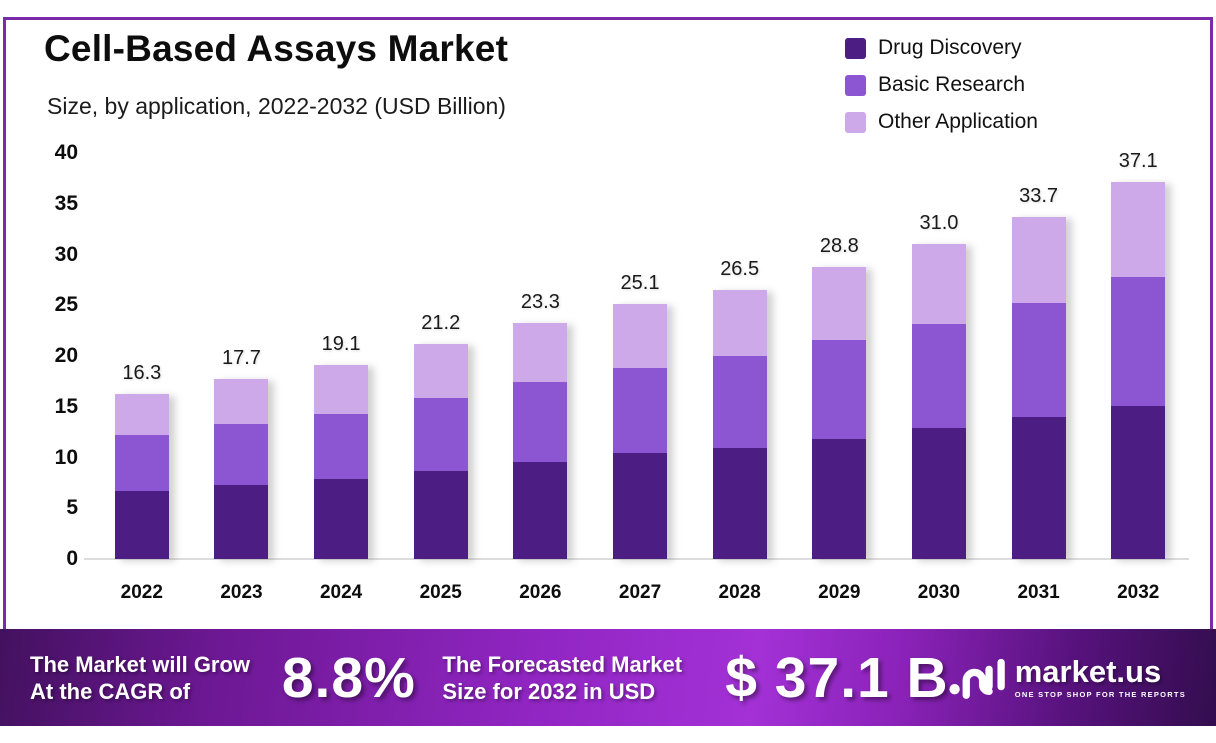 This screenshot has width=1216, height=743. I want to click on bar-total-label: 21.2, so click(441, 322).